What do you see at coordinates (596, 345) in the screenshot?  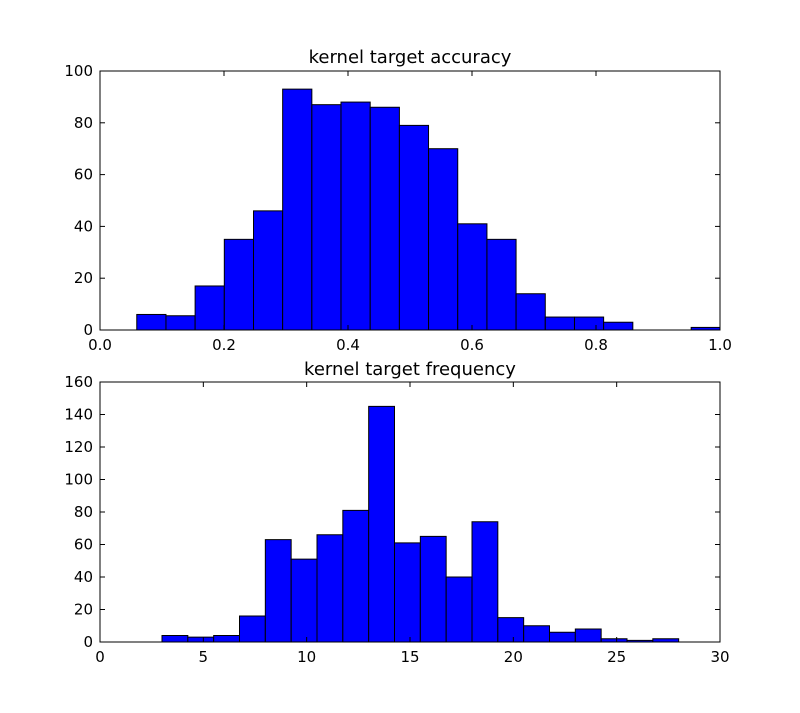 I see `accuracy-xtick-label: 0.8` at bounding box center [596, 345].